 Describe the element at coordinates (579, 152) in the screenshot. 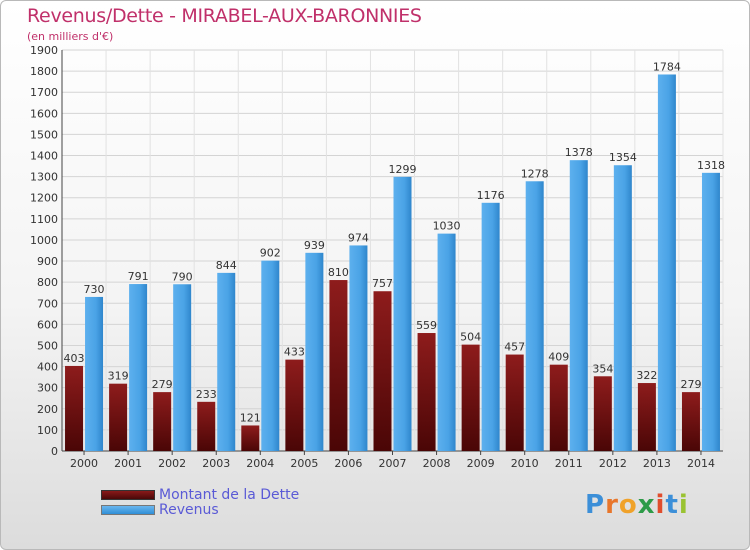

I see `data-label-revenus: 1378` at that location.